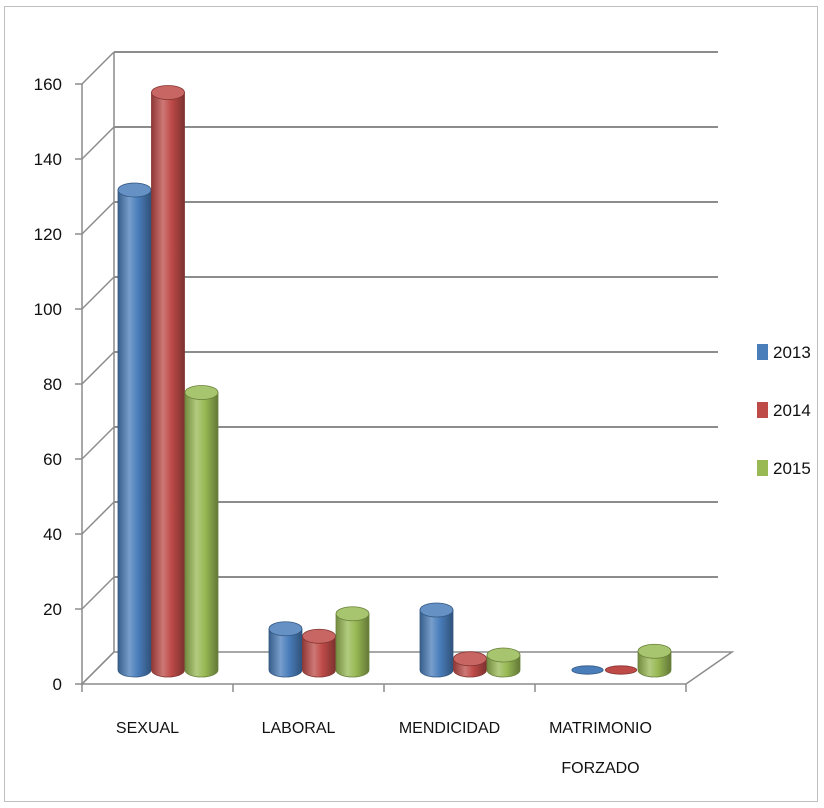 This screenshot has height=808, width=824. What do you see at coordinates (449, 728) in the screenshot?
I see `x-category-label: MENDICIDAD` at bounding box center [449, 728].